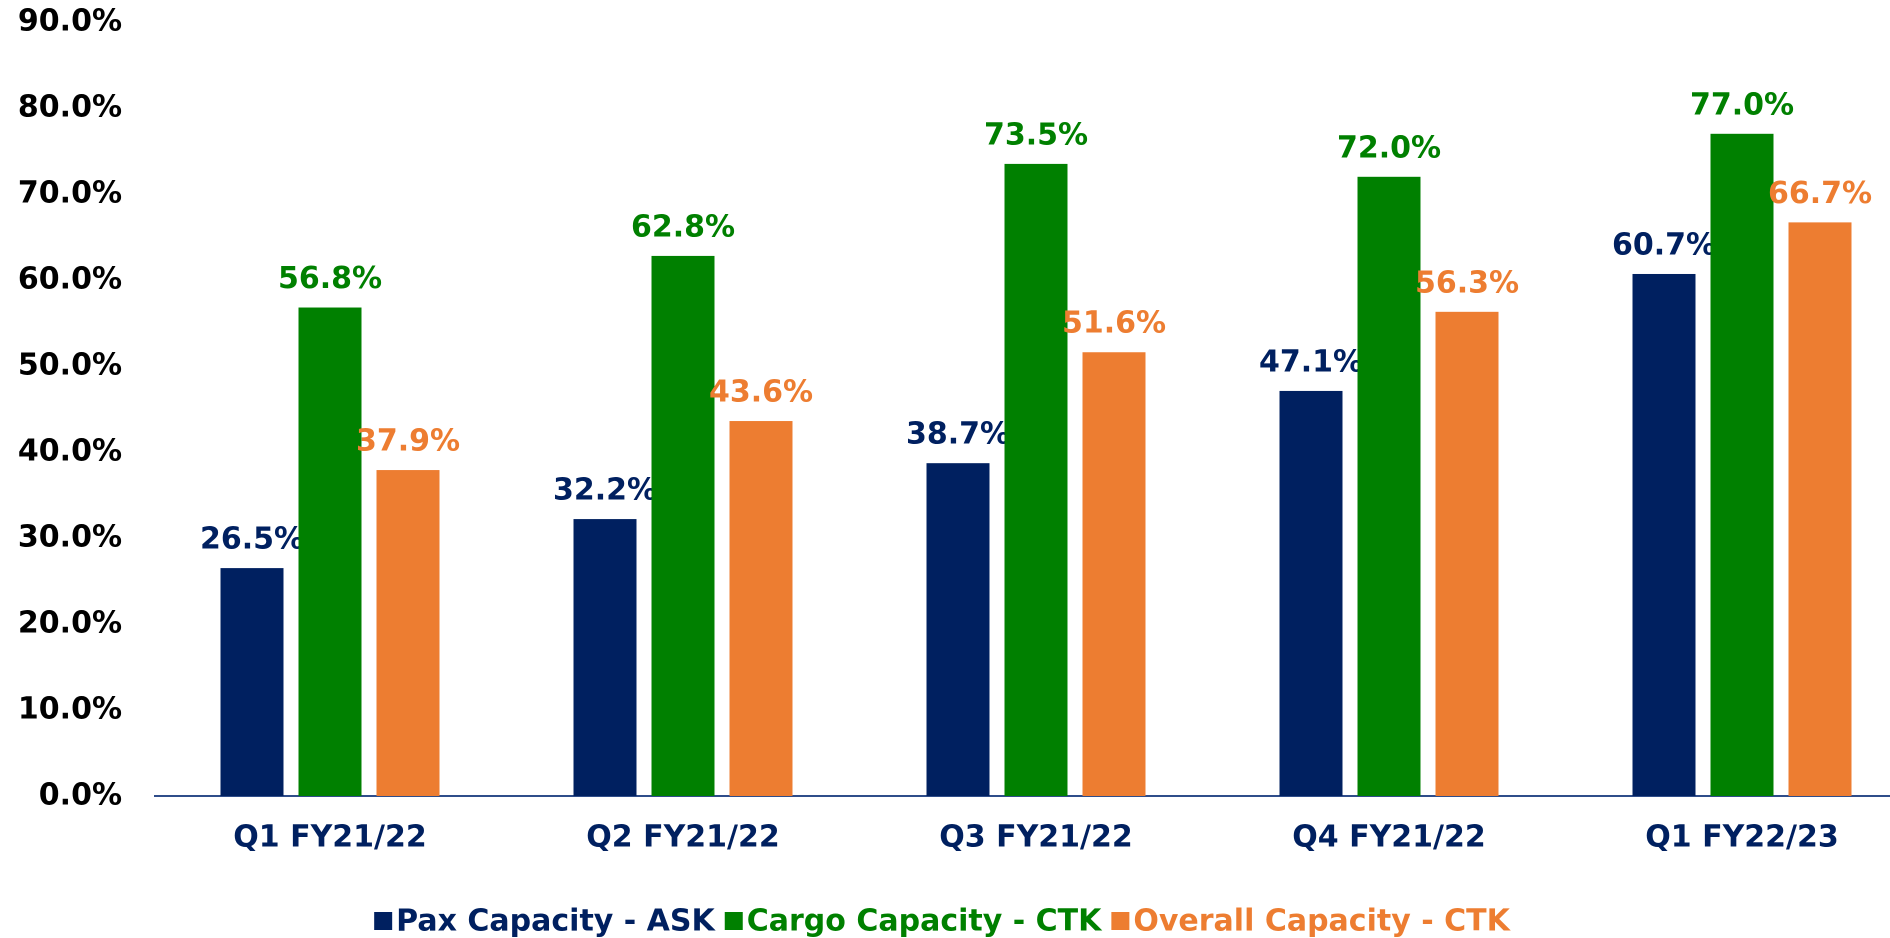 The image size is (1890, 938). Describe the element at coordinates (1311, 361) in the screenshot. I see `data-label: 47.1%` at that location.